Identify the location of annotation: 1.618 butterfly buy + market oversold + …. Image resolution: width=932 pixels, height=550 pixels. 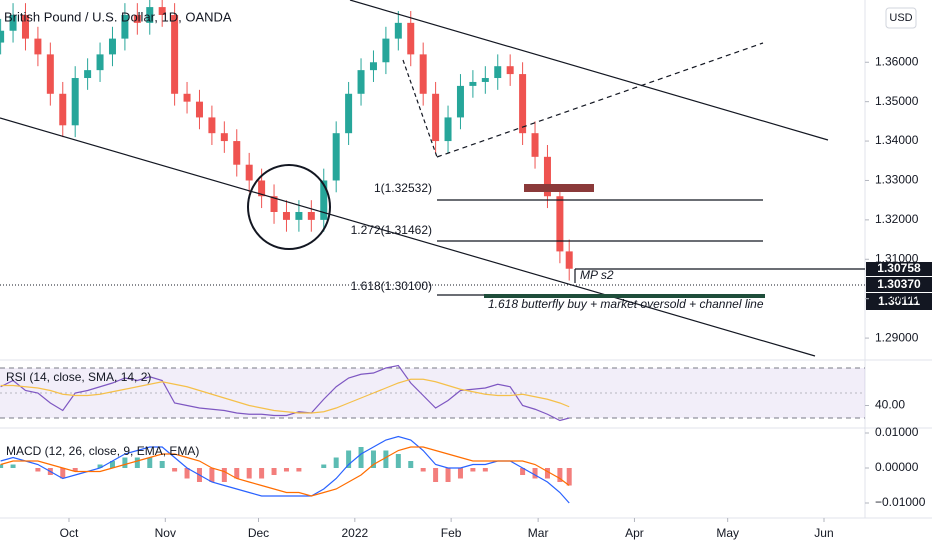
(626, 304).